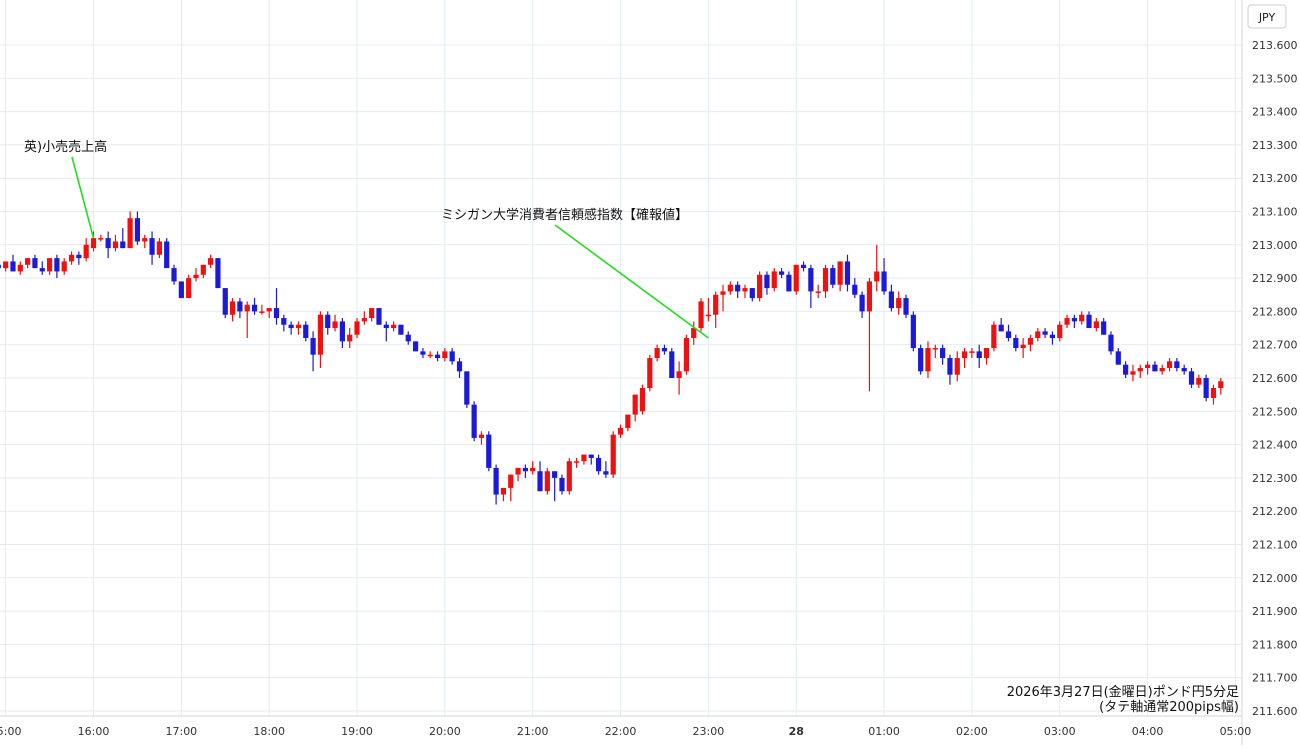 The width and height of the screenshot is (1300, 749). What do you see at coordinates (1275, 311) in the screenshot?
I see `price-tick-label: 212.800` at bounding box center [1275, 311].